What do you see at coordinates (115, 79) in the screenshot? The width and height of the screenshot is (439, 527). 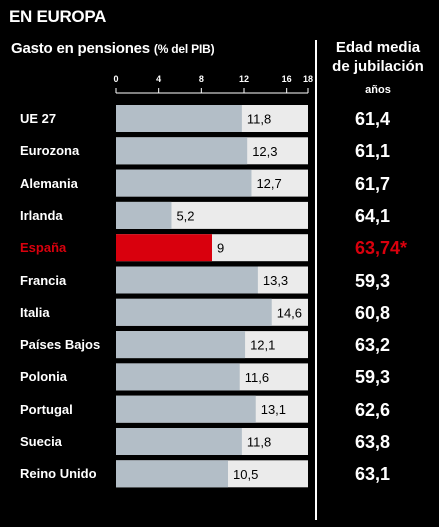 I see `x-tick-label: 0` at bounding box center [115, 79].